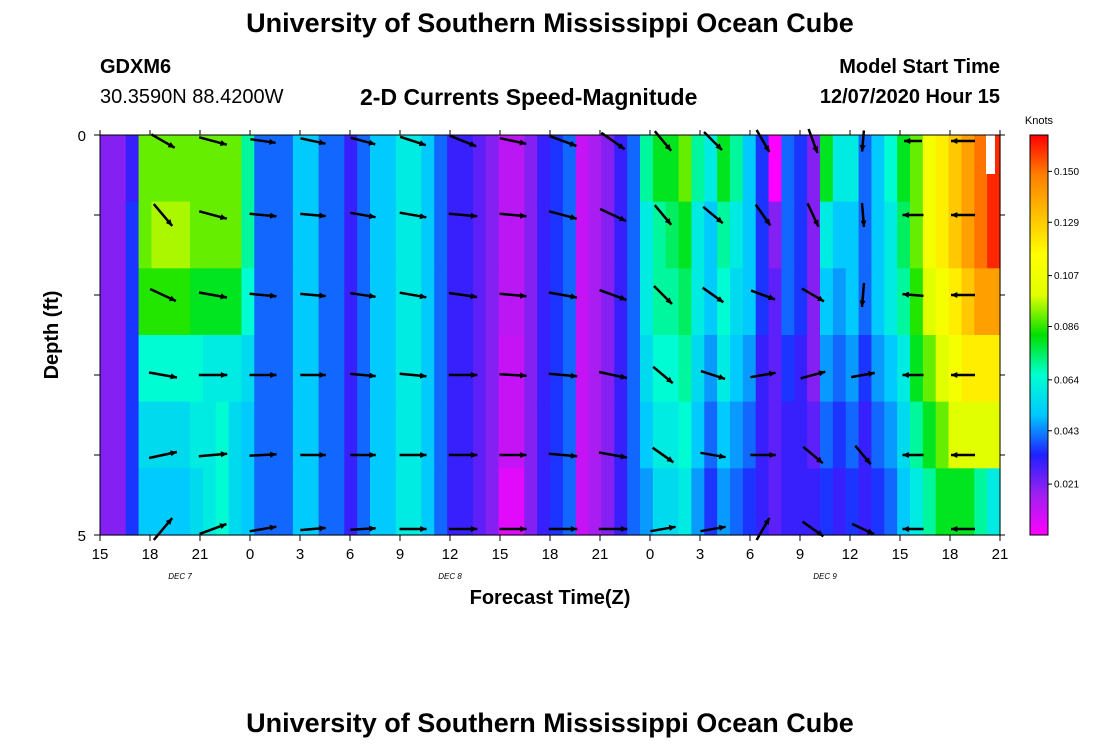  I want to click on x-tick-label: 18, so click(950, 554).